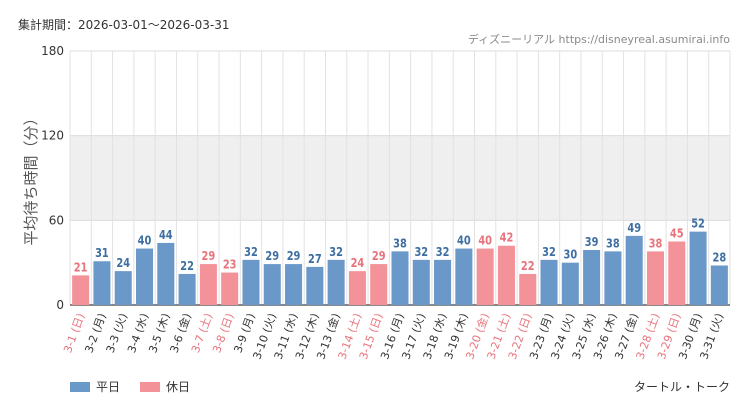  Describe the element at coordinates (178, 387) in the screenshot. I see `legend-holiday-label: 休日` at that location.